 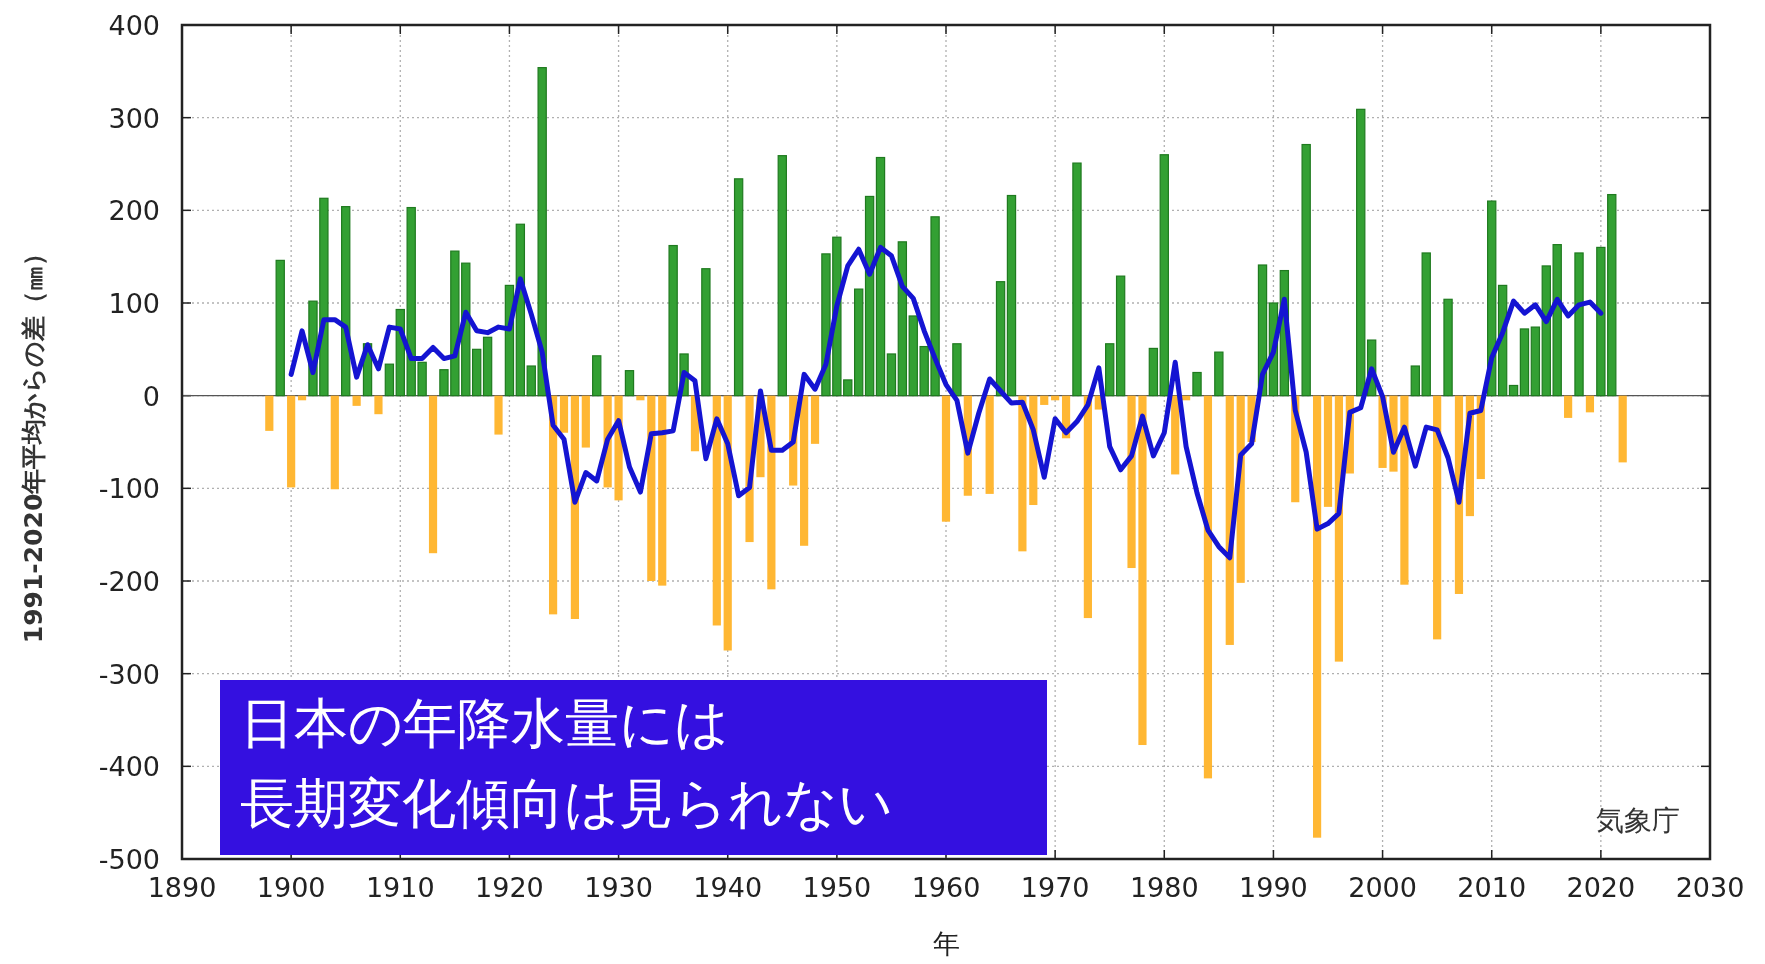 I want to click on y-tick-label: -400, so click(x=129, y=767).